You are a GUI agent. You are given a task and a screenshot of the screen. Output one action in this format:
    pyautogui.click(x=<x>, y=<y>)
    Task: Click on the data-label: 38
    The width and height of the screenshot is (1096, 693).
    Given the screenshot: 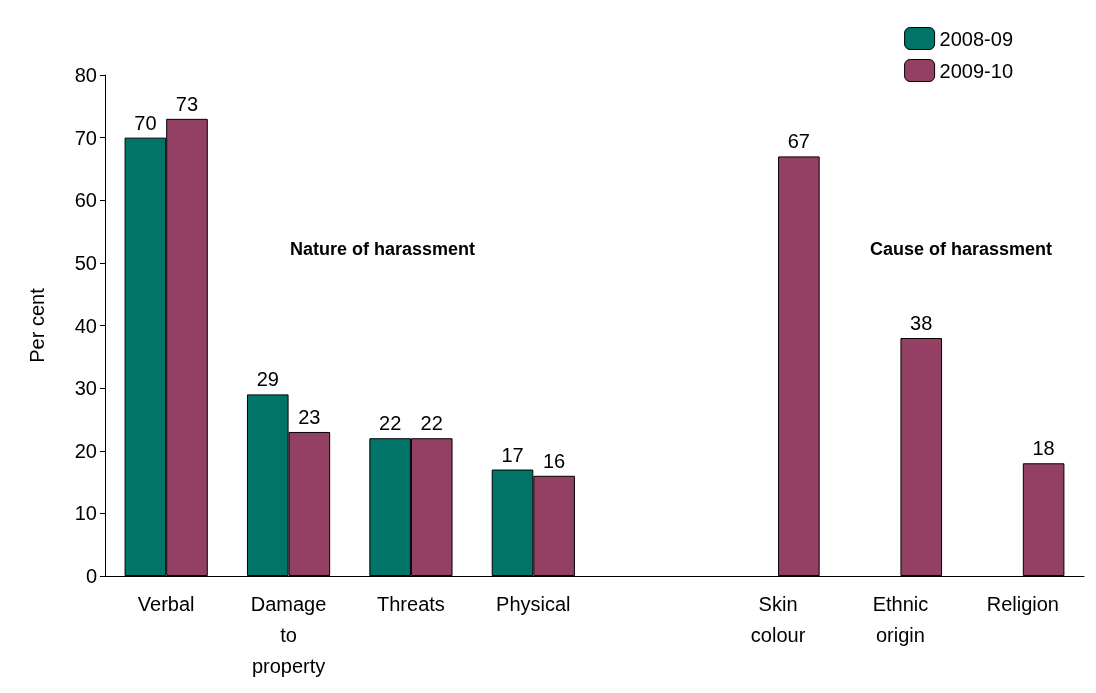 What is the action you would take?
    pyautogui.click(x=921, y=323)
    